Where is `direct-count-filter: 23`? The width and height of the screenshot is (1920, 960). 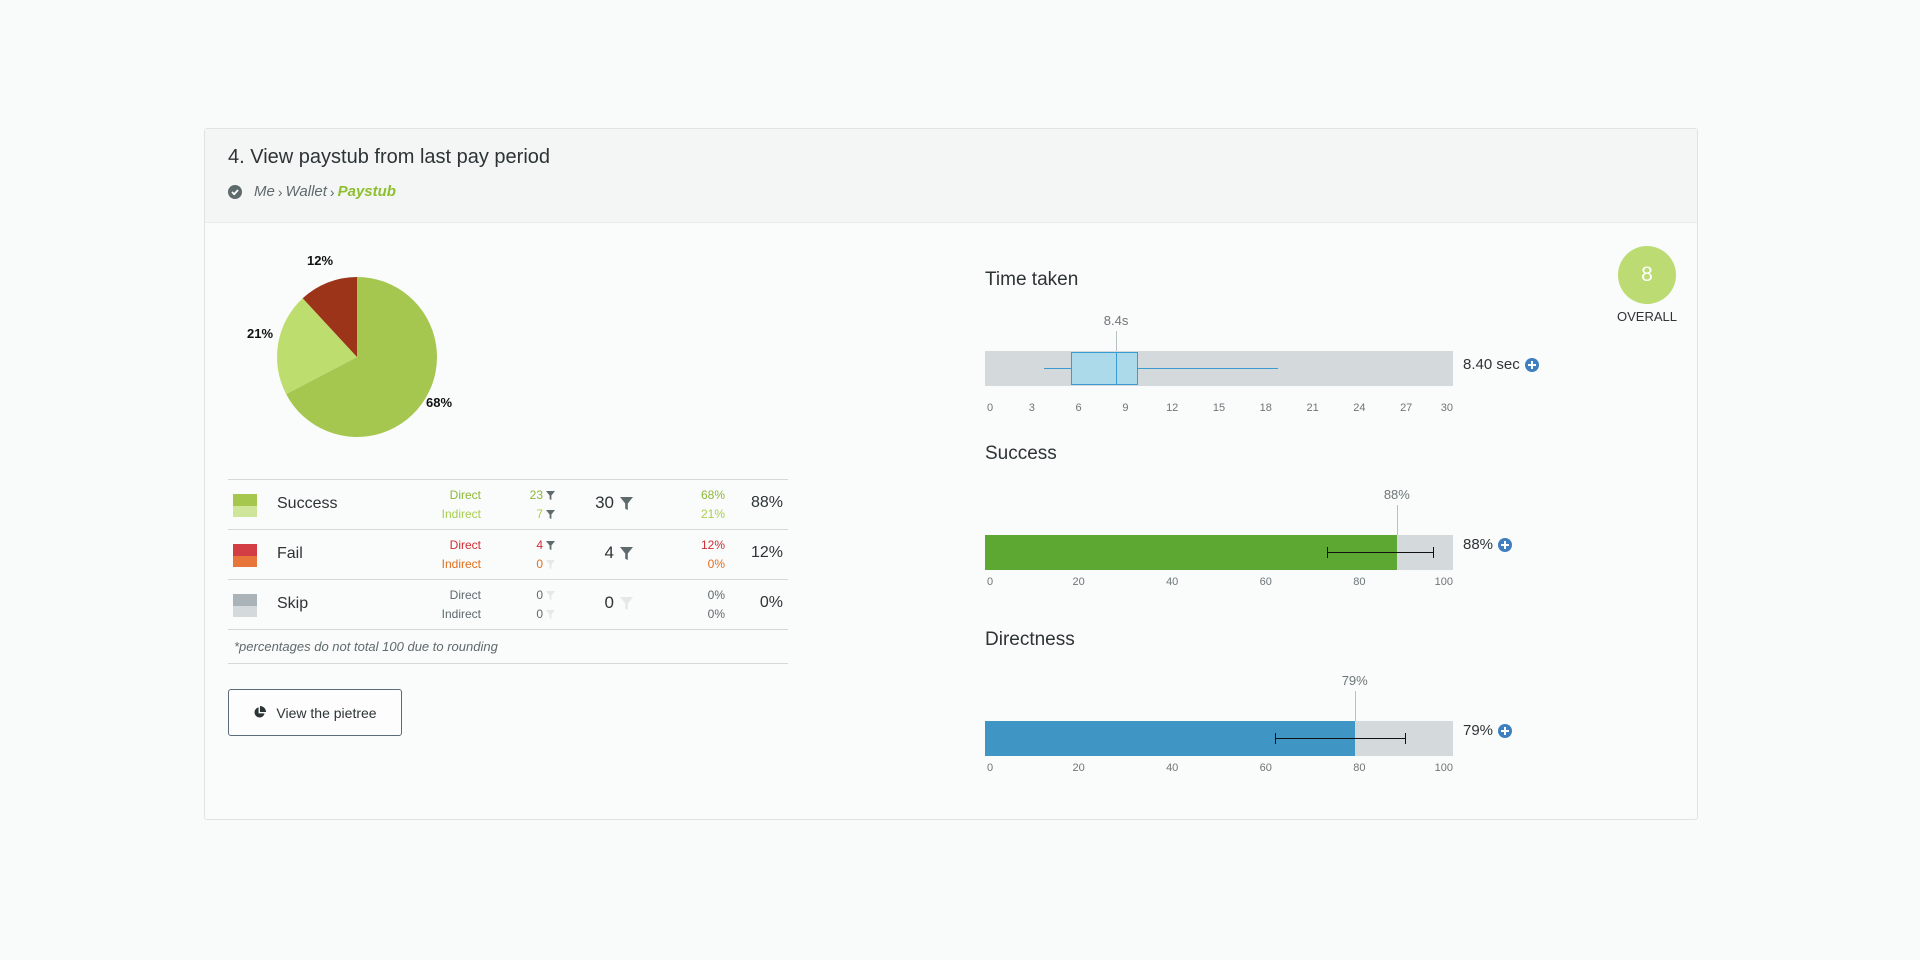 direct-count-filter: 23 is located at coordinates (542, 495).